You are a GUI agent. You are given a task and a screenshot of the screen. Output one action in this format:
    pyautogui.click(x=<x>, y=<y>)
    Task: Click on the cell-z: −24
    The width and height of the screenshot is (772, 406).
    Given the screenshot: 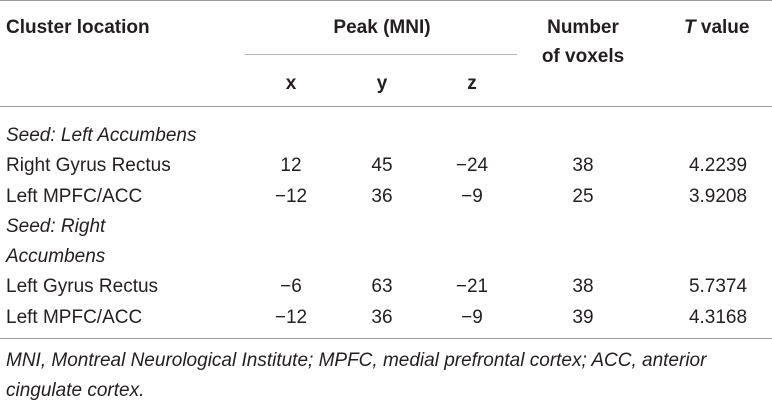 What is the action you would take?
    pyautogui.click(x=472, y=165)
    